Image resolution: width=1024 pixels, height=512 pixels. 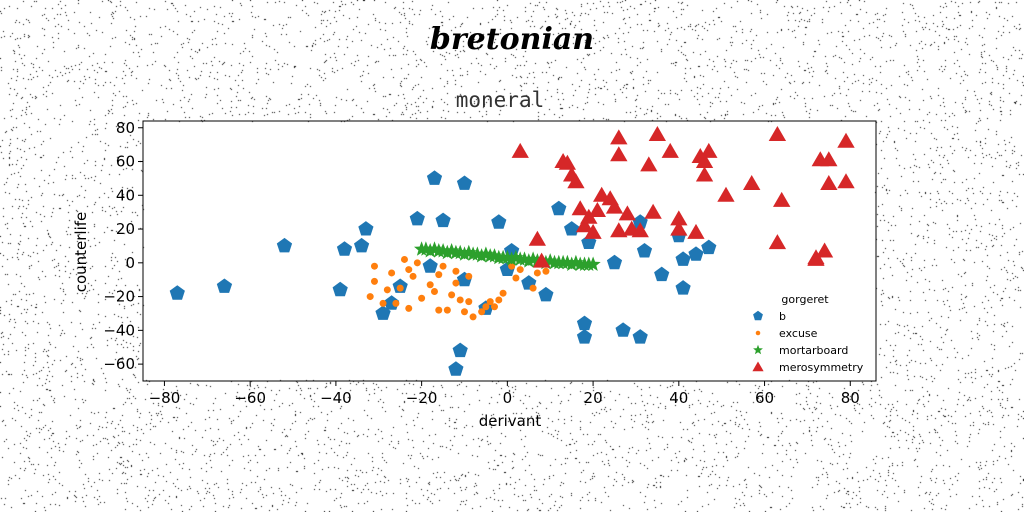 I want to click on y-tick-label: 40, so click(x=125, y=195).